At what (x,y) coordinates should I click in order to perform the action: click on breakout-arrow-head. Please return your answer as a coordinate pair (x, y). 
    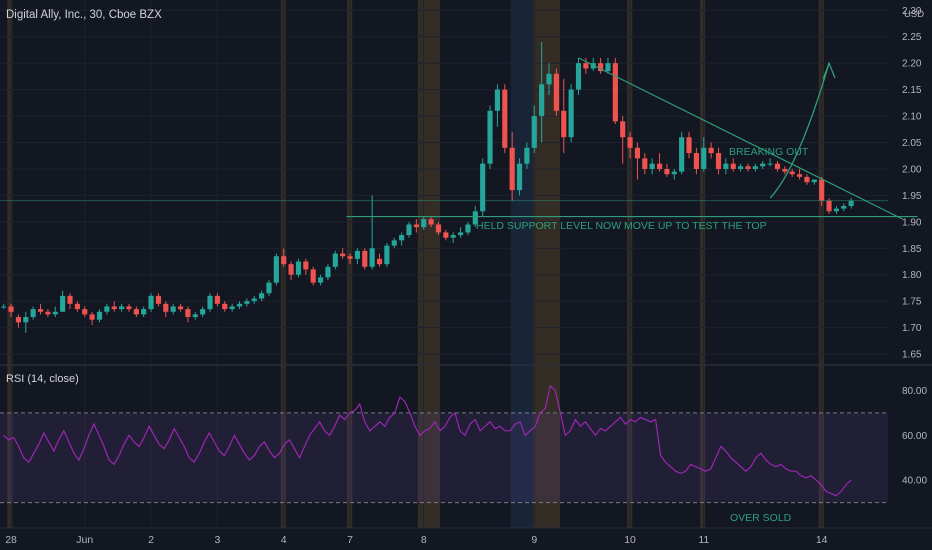
    Looking at the image, I should click on (829, 70).